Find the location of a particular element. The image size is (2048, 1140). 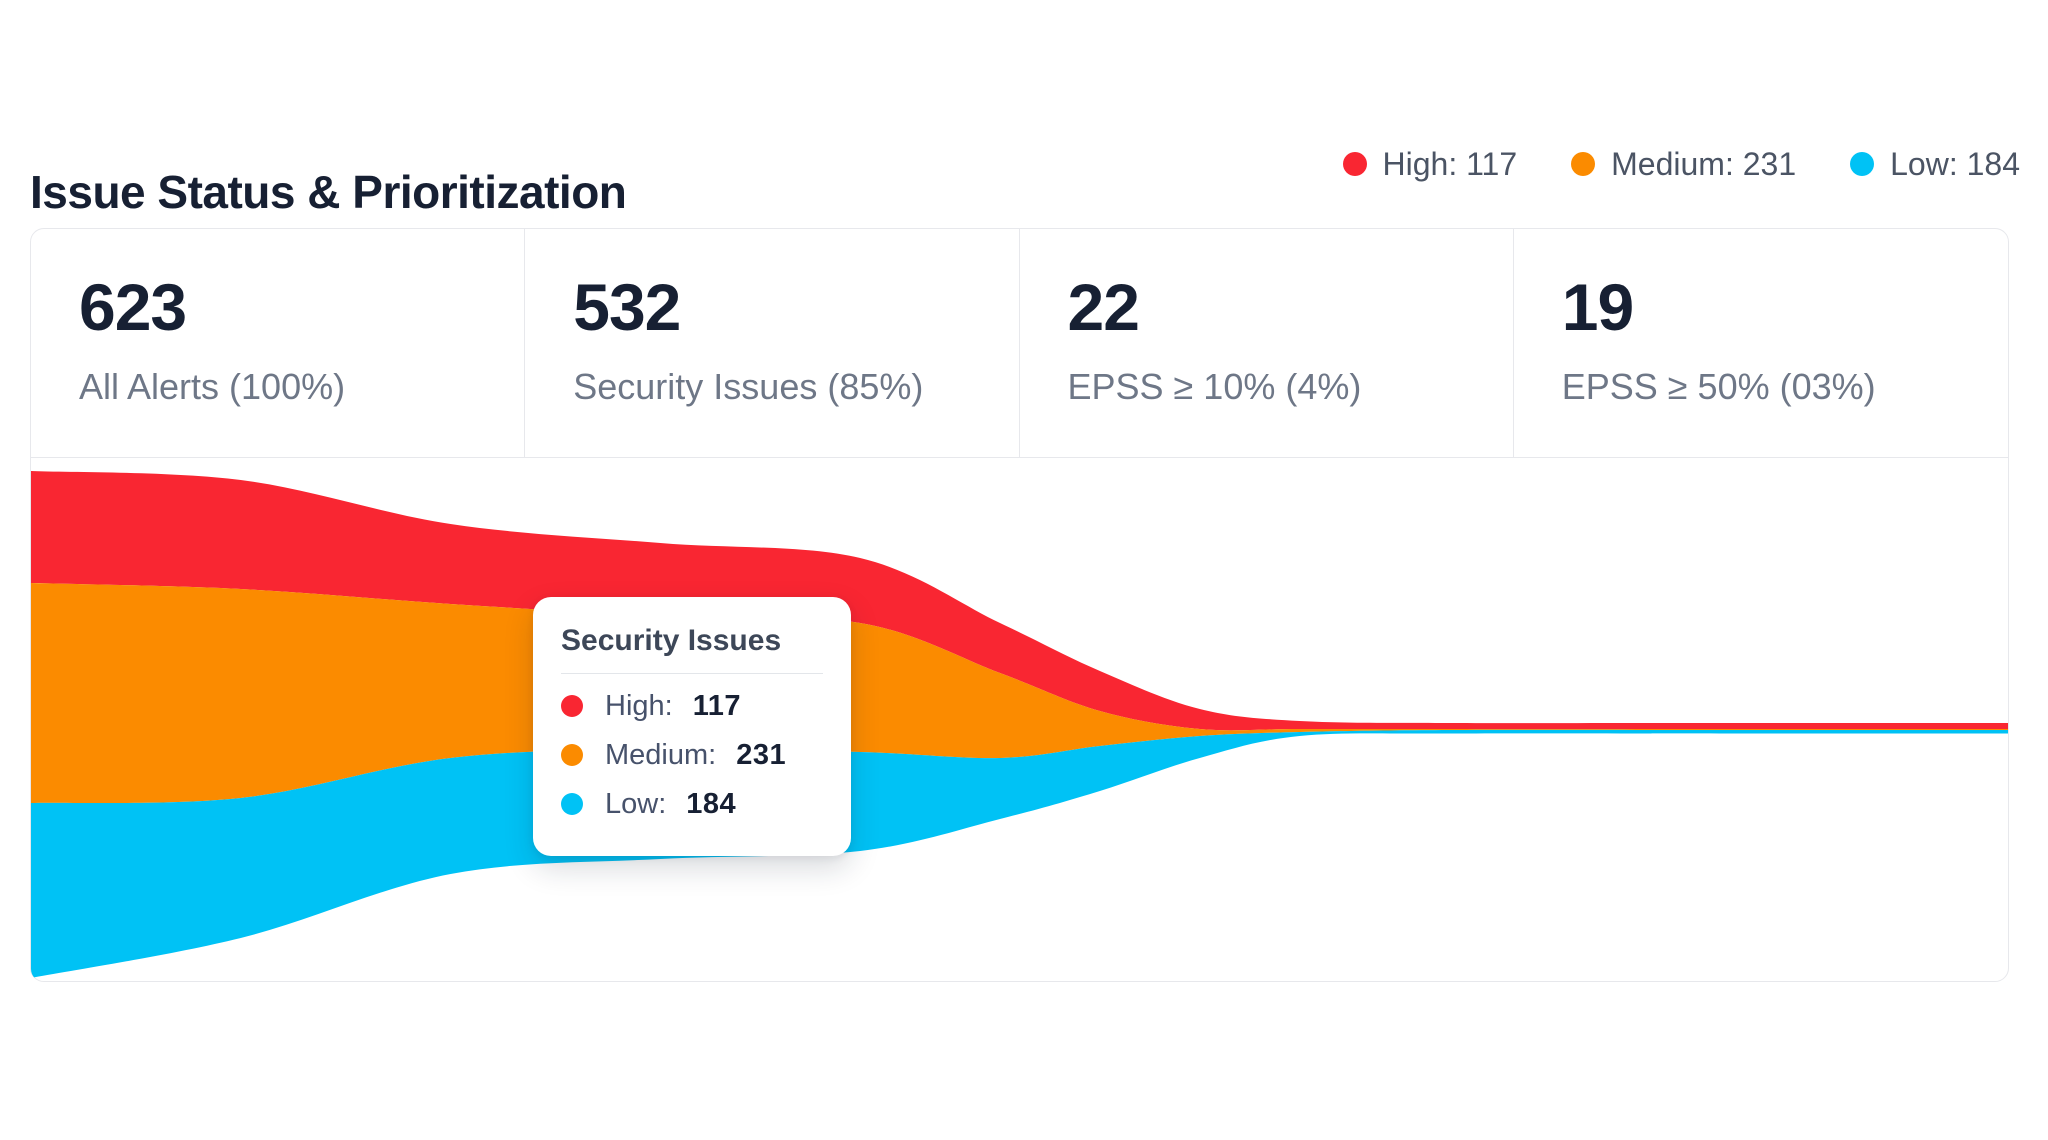

low-tooltip-dot-icon is located at coordinates (572, 804).